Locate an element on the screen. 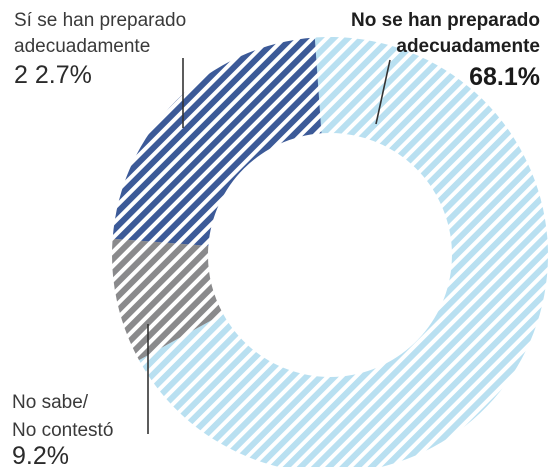  slice-no-sabe is located at coordinates (168, 299).